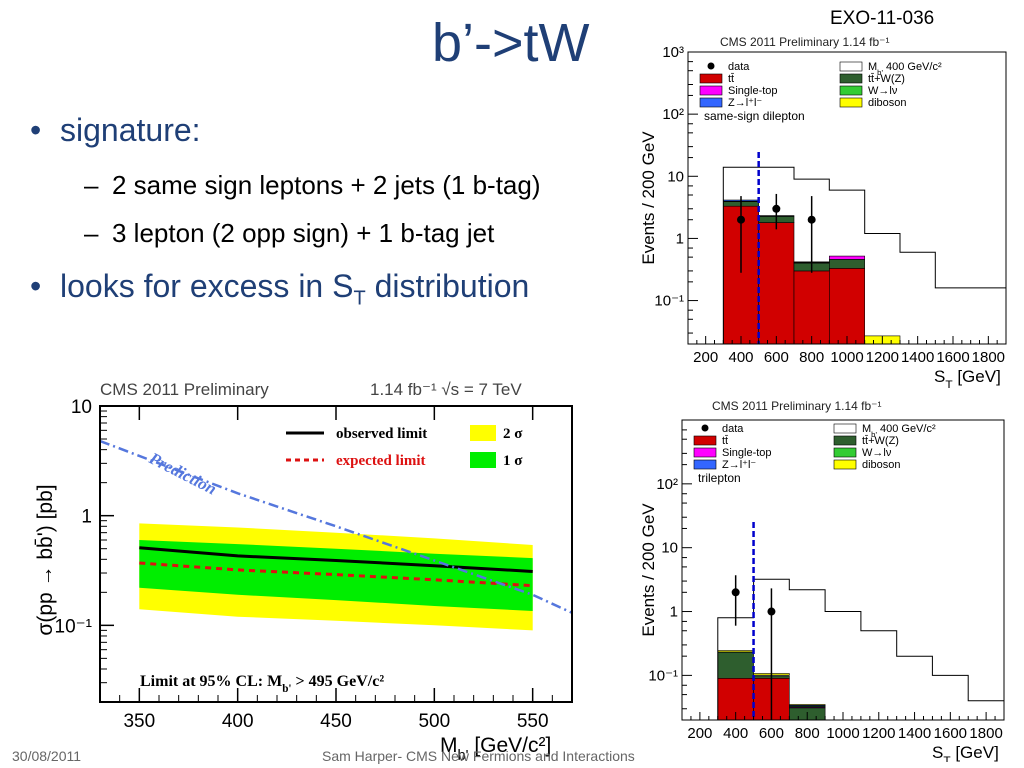 The image size is (1024, 768). I want to click on bullet-excess: • looks for excess in ST distribution, so click(279, 289).